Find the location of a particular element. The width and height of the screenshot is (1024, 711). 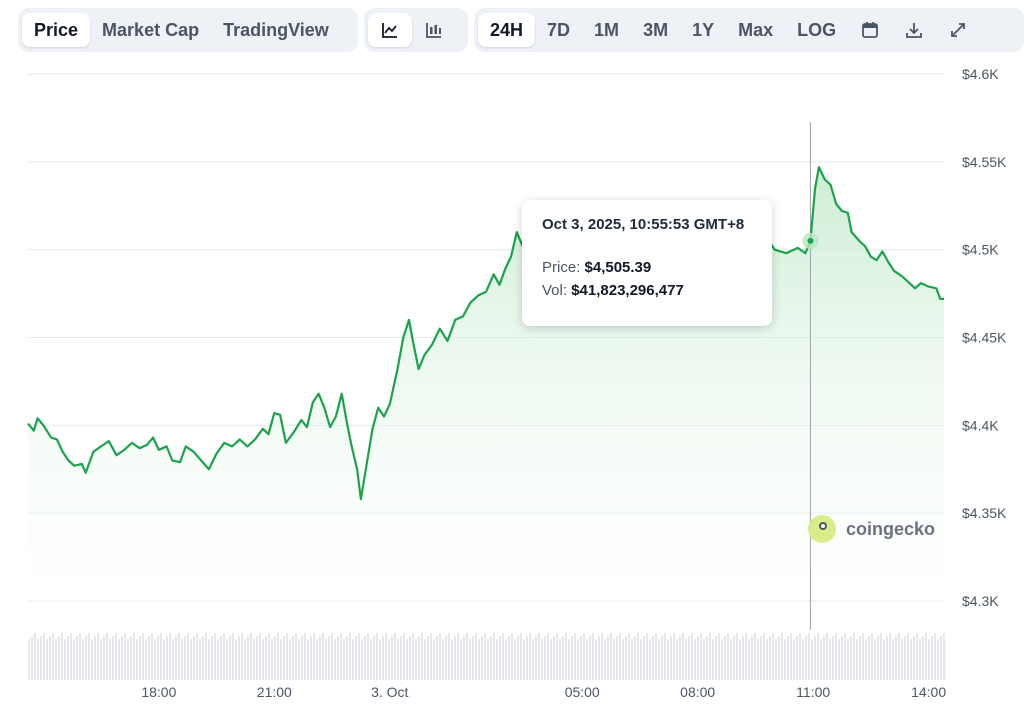

range-3m-button: 3M is located at coordinates (656, 29).